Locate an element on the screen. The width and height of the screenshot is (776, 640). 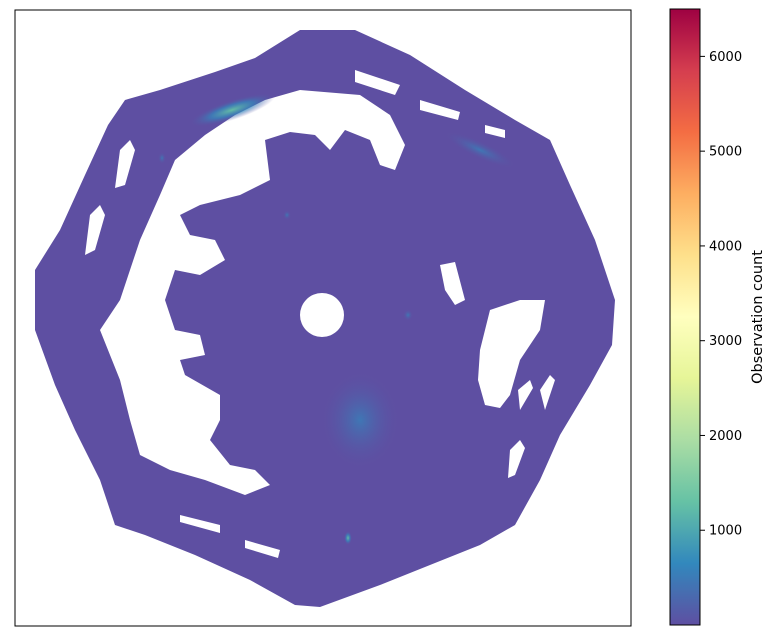
colorbar-tick-label: 2000 is located at coordinates (725, 436).